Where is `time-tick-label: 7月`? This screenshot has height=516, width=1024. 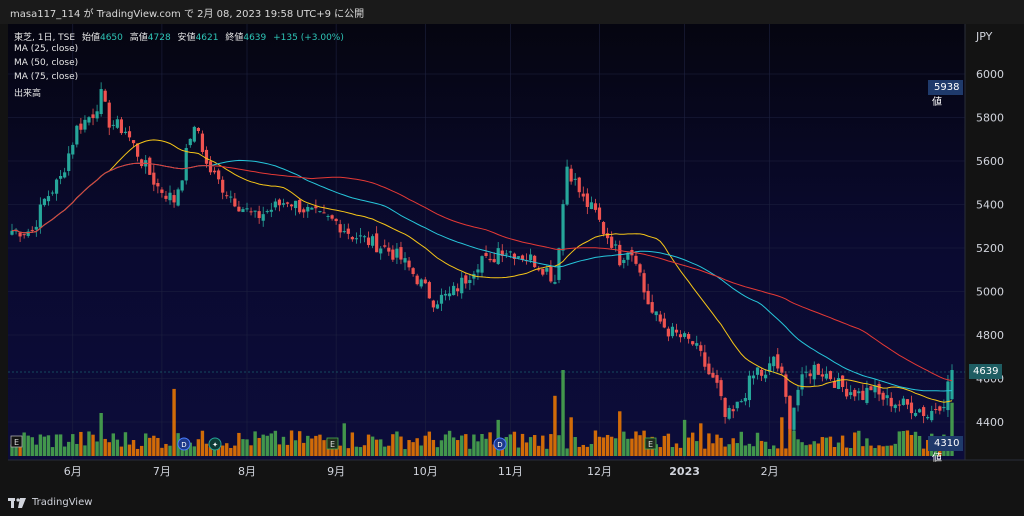 time-tick-label: 7月 is located at coordinates (162, 471).